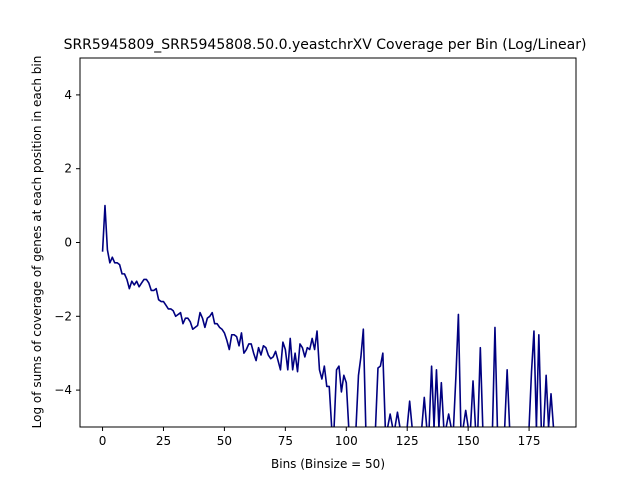  Describe the element at coordinates (68, 169) in the screenshot. I see `y-tick-label: 2` at that location.